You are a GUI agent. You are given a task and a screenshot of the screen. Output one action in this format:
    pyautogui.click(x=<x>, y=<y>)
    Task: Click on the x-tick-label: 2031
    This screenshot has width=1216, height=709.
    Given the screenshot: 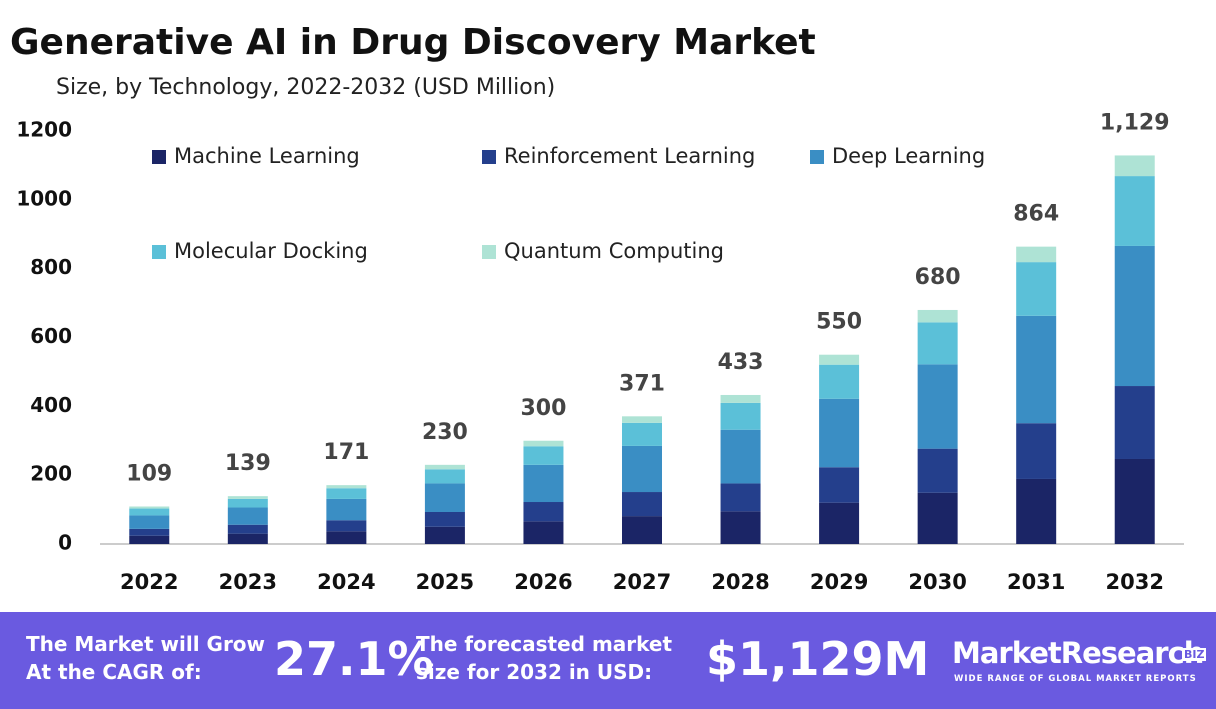 What is the action you would take?
    pyautogui.click(x=1036, y=582)
    